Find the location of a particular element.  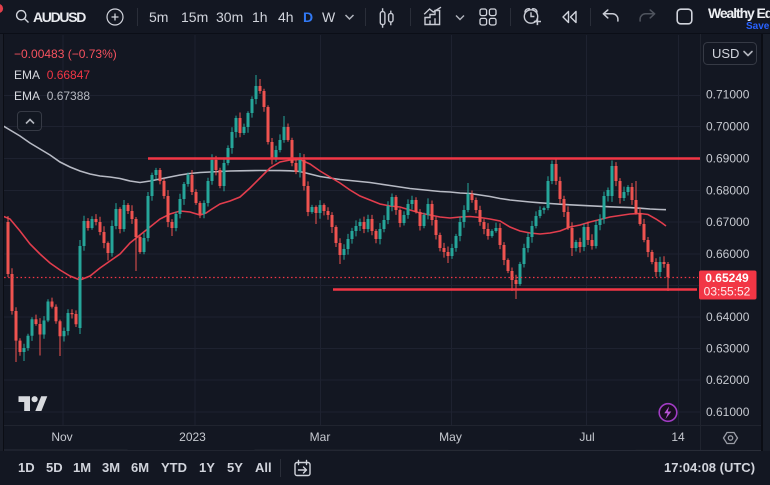

svg-text: USD is located at coordinates (725, 53).